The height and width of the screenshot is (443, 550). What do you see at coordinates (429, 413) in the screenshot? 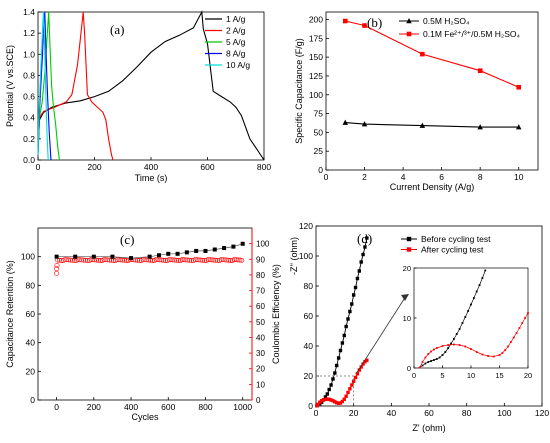
I see `x-tick-label: 60` at bounding box center [429, 413].